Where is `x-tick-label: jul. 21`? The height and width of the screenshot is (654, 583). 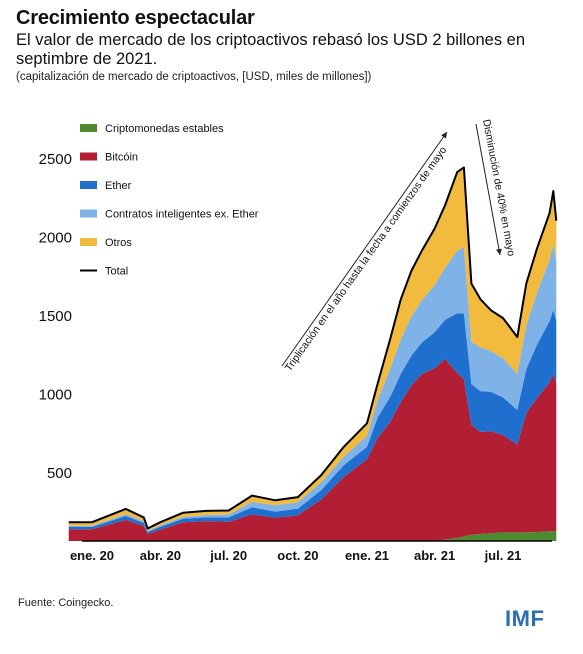
x-tick-label: jul. 21 is located at coordinates (503, 555).